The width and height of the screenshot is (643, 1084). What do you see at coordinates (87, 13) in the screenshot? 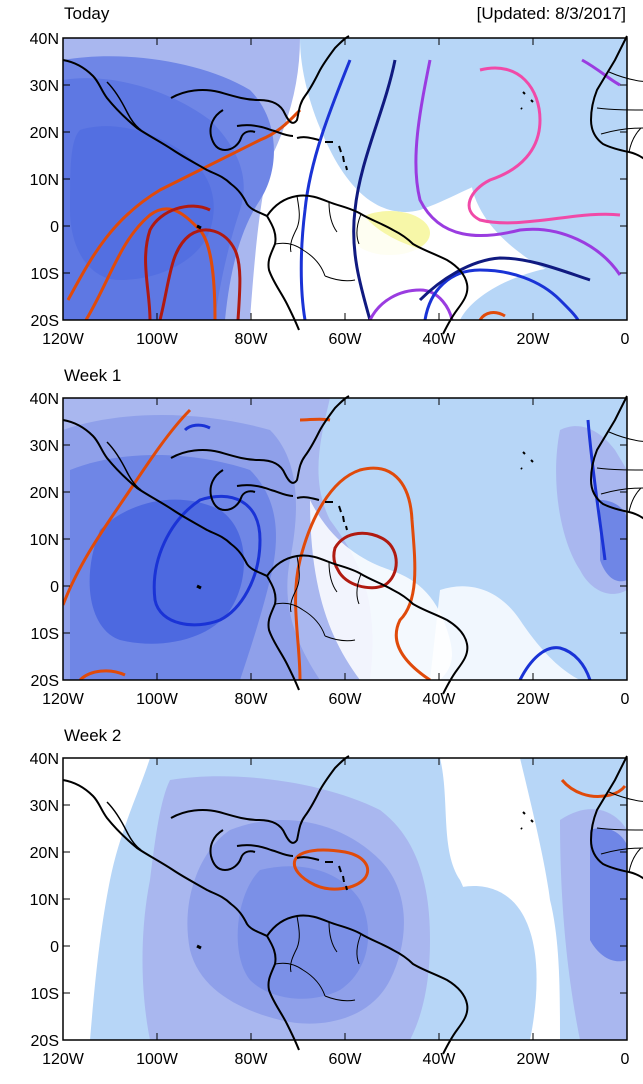
I see `panel-title: Today` at bounding box center [87, 13].